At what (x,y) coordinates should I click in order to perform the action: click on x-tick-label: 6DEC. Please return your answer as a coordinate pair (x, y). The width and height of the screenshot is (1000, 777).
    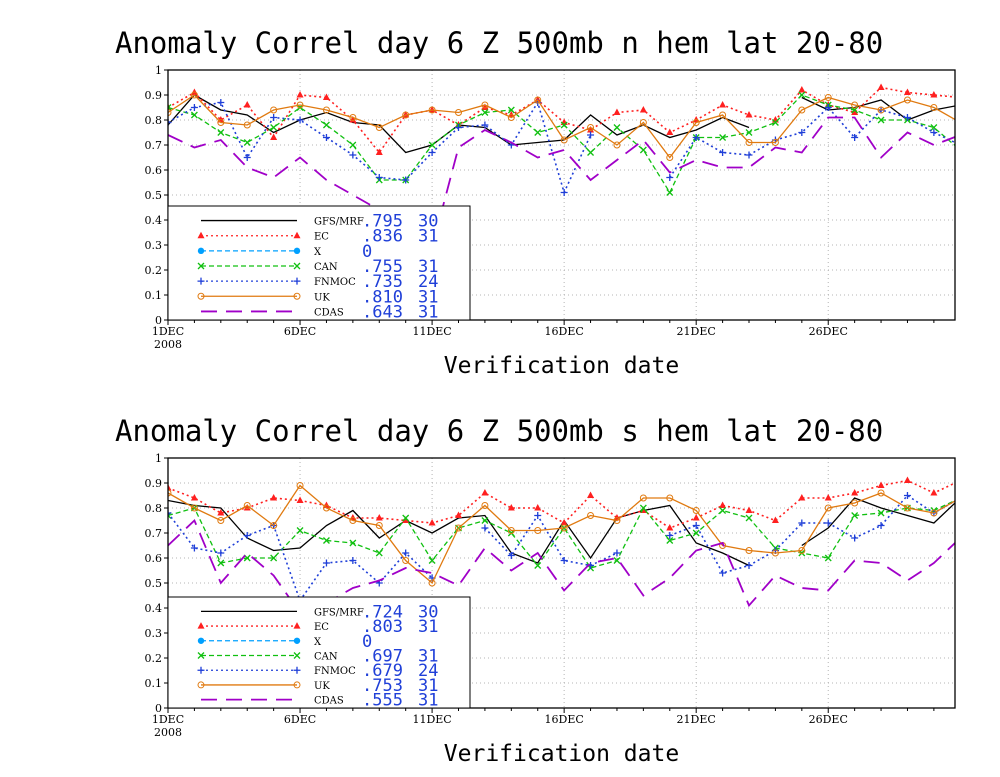
    Looking at the image, I should click on (300, 719).